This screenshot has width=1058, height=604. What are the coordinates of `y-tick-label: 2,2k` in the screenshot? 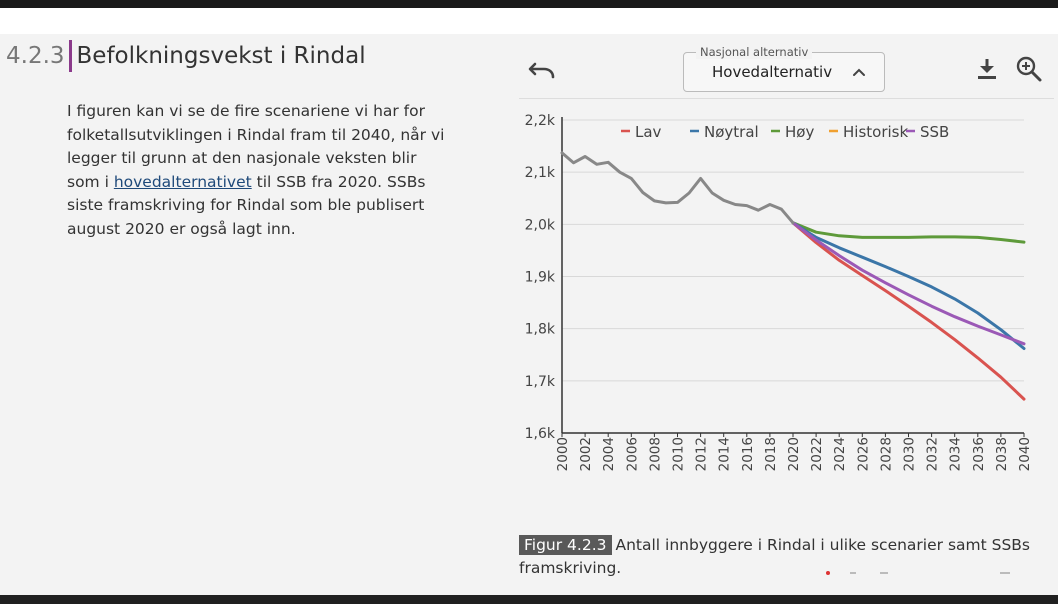 It's located at (540, 121).